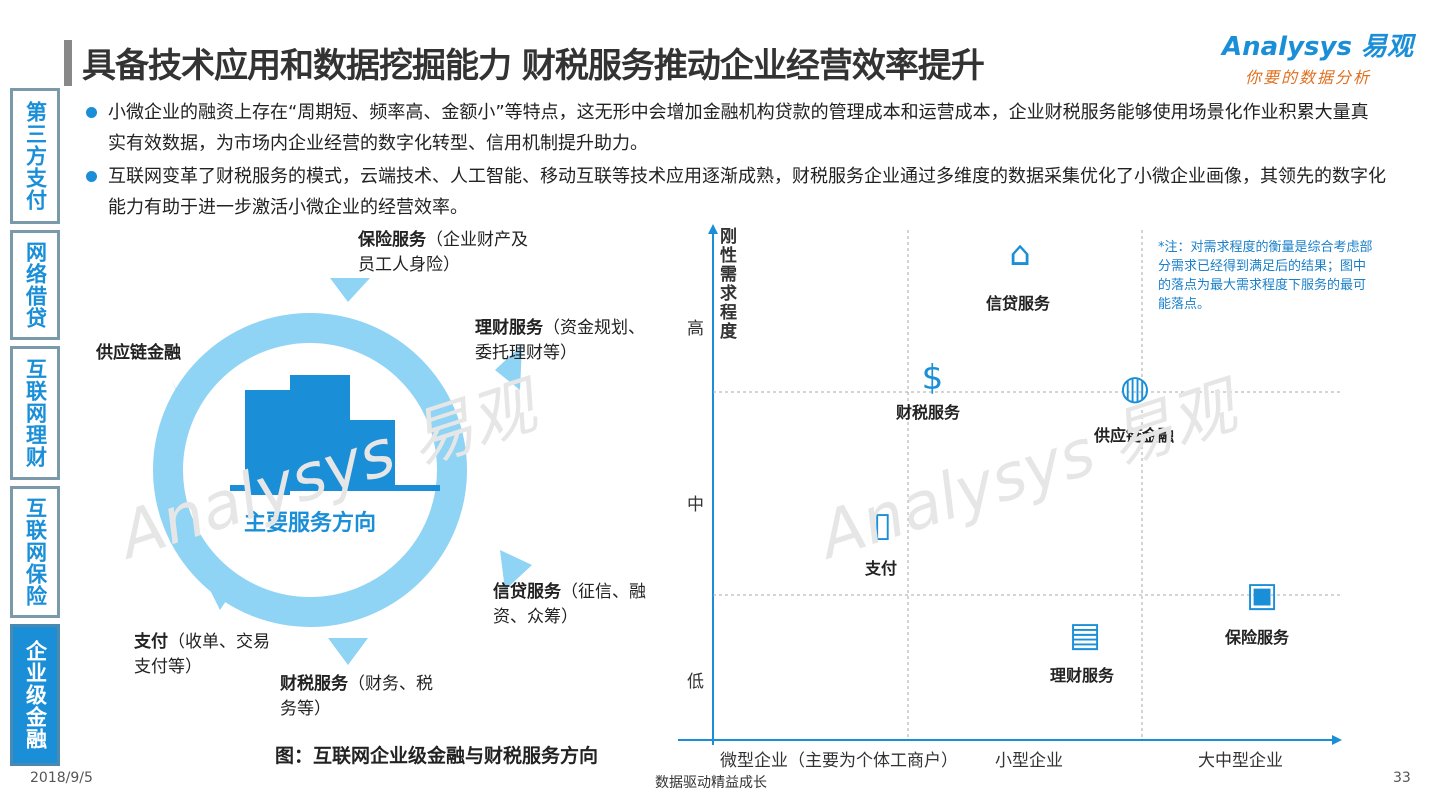 The width and height of the screenshot is (1440, 810). I want to click on y-tick-low: 低, so click(695, 682).